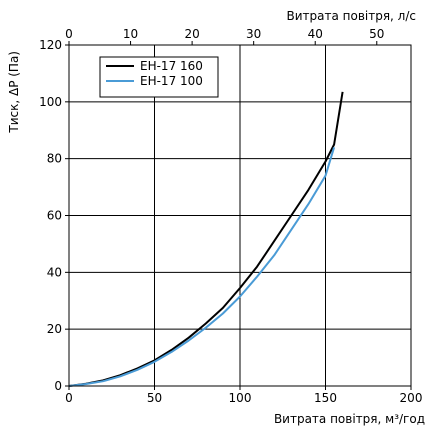 Image resolution: width=431 pixels, height=430 pixels. Describe the element at coordinates (253, 34) in the screenshot. I see `secondary-x-tick-label: 30` at that location.